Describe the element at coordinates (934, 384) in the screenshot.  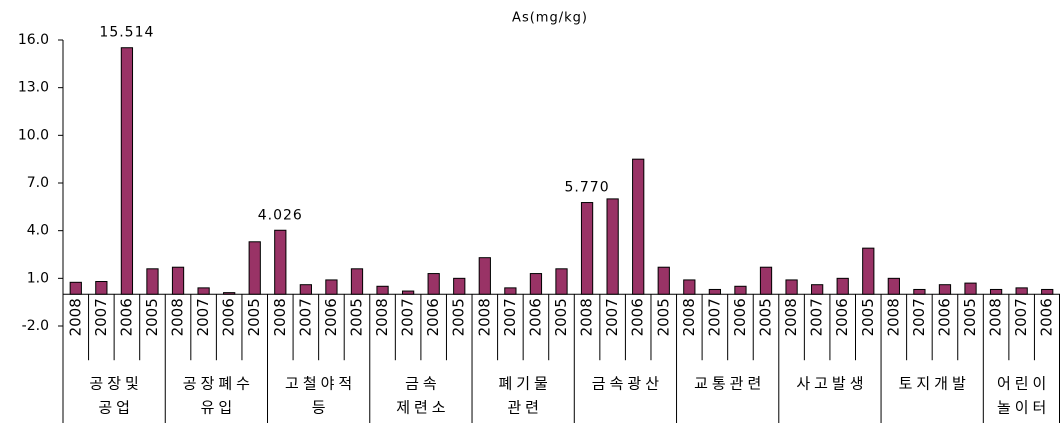
I see `group-label: 토지개발` at that location.